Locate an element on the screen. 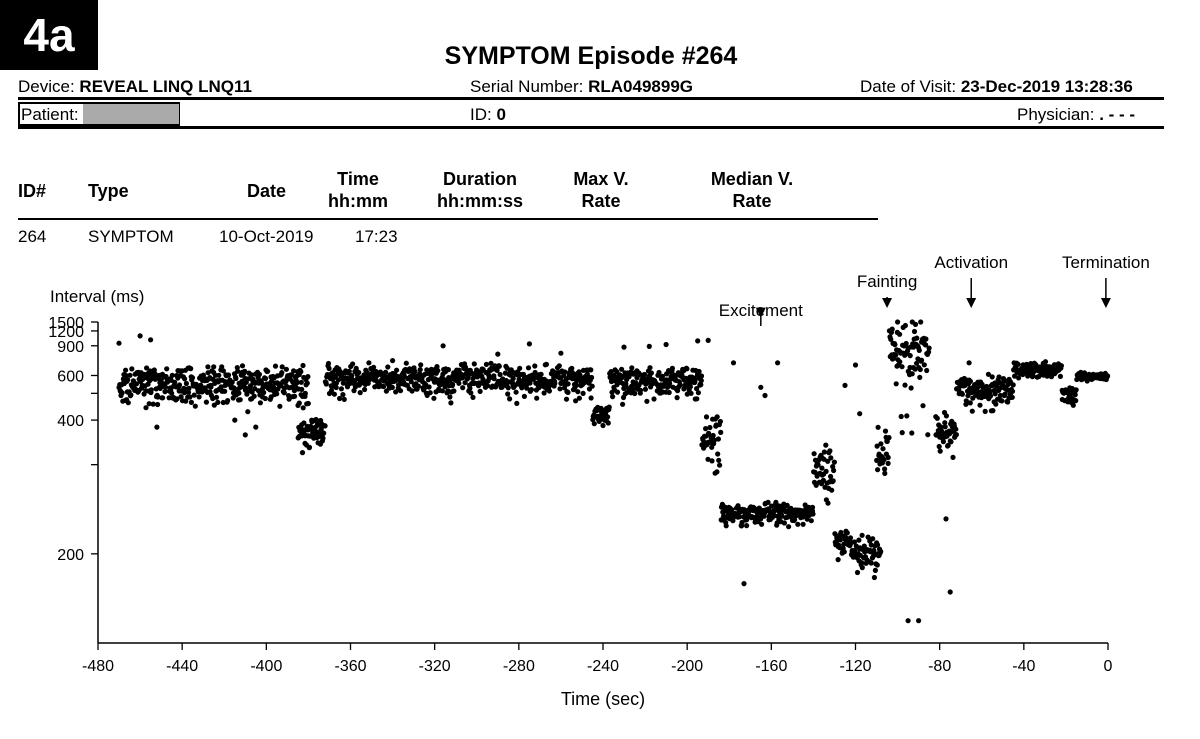  x-axis-label: Time (sec) is located at coordinates (603, 699).